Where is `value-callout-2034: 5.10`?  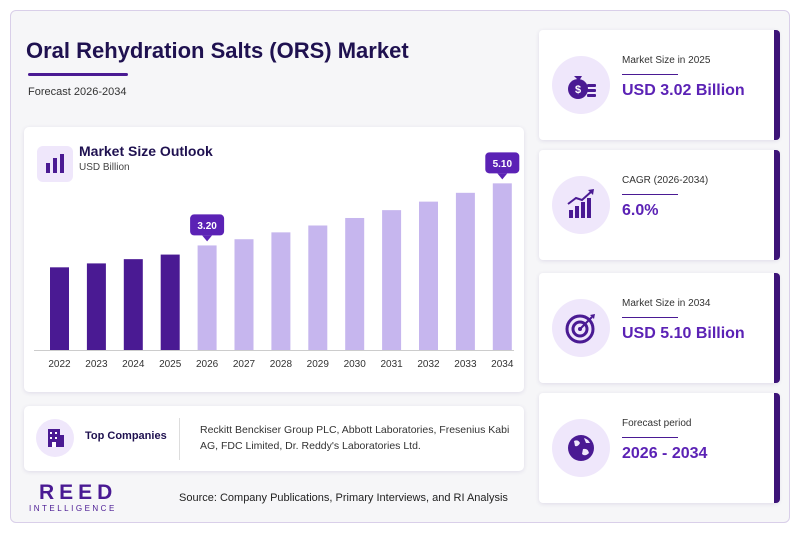
value-callout-2034: 5.10 is located at coordinates (502, 166).